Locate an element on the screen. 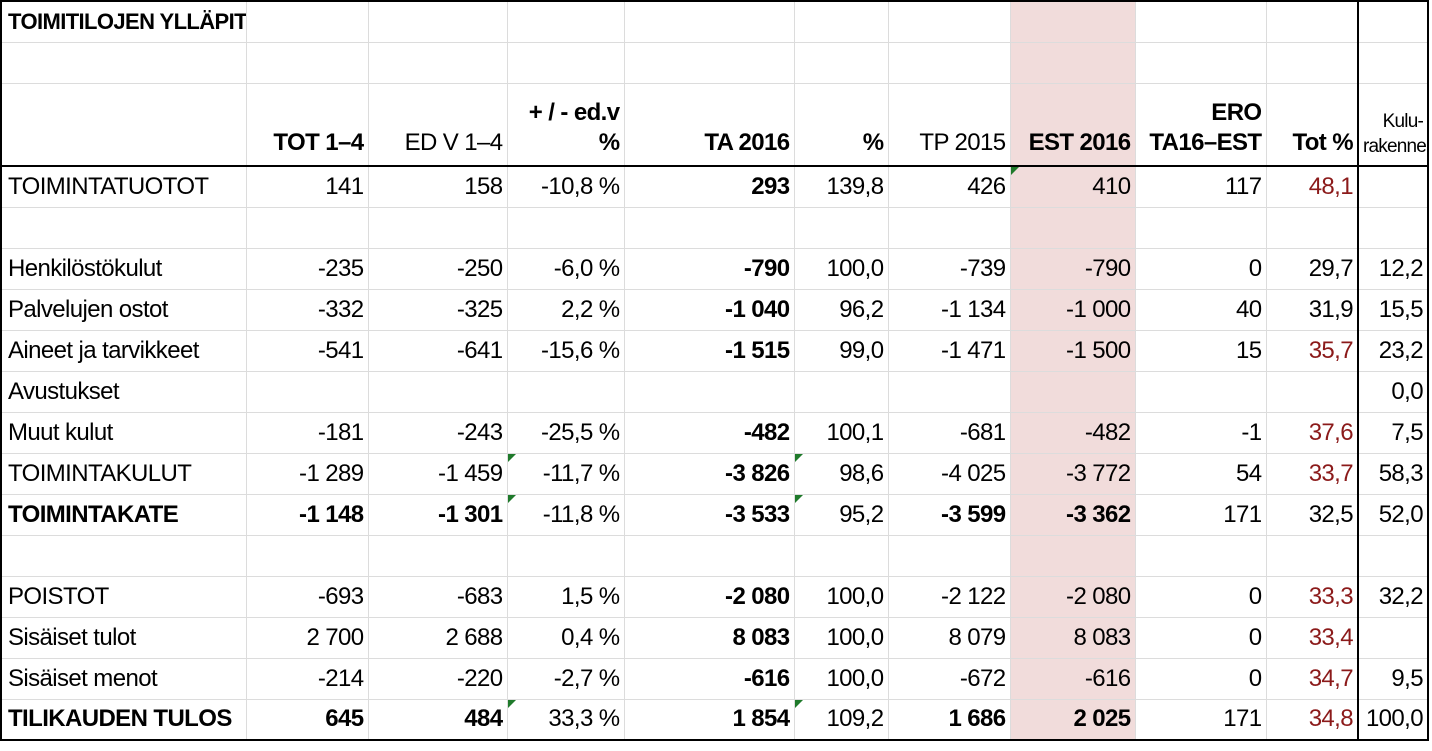 This screenshot has height=751, width=1432. cell-ero: 54 is located at coordinates (1200, 473).